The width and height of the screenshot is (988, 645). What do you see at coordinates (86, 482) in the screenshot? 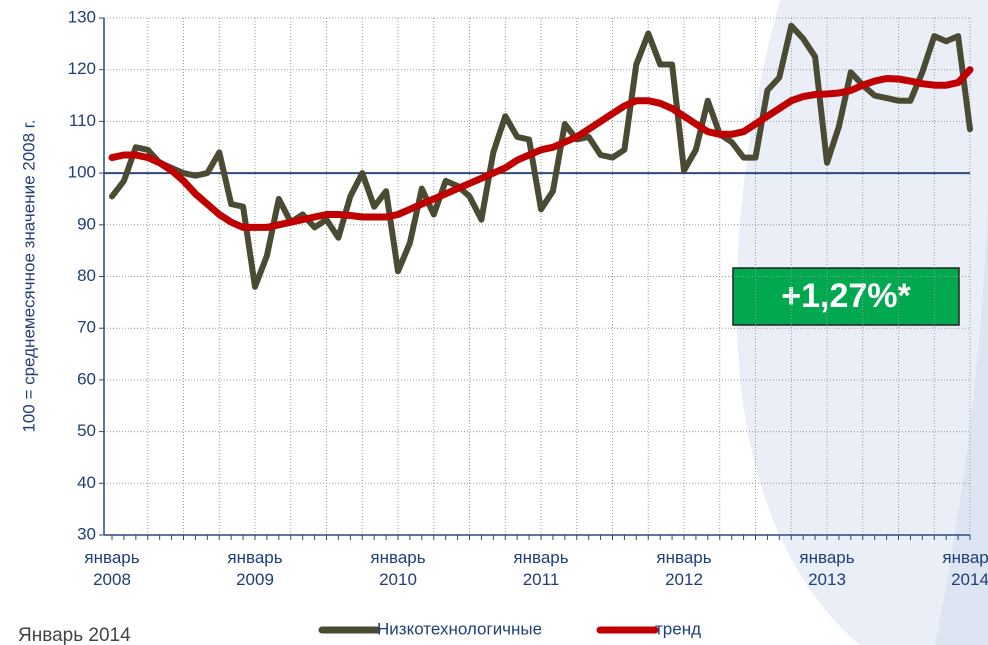
I see `y-tick-label: 40` at bounding box center [86, 482].